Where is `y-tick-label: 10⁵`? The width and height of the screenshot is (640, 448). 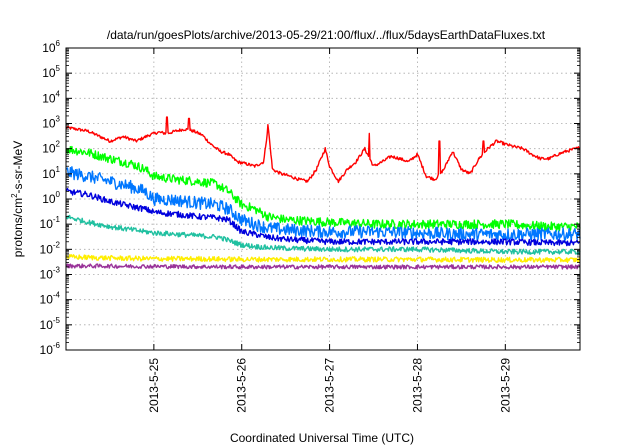
y-tick-label: 10⁵ is located at coordinates (51, 72).